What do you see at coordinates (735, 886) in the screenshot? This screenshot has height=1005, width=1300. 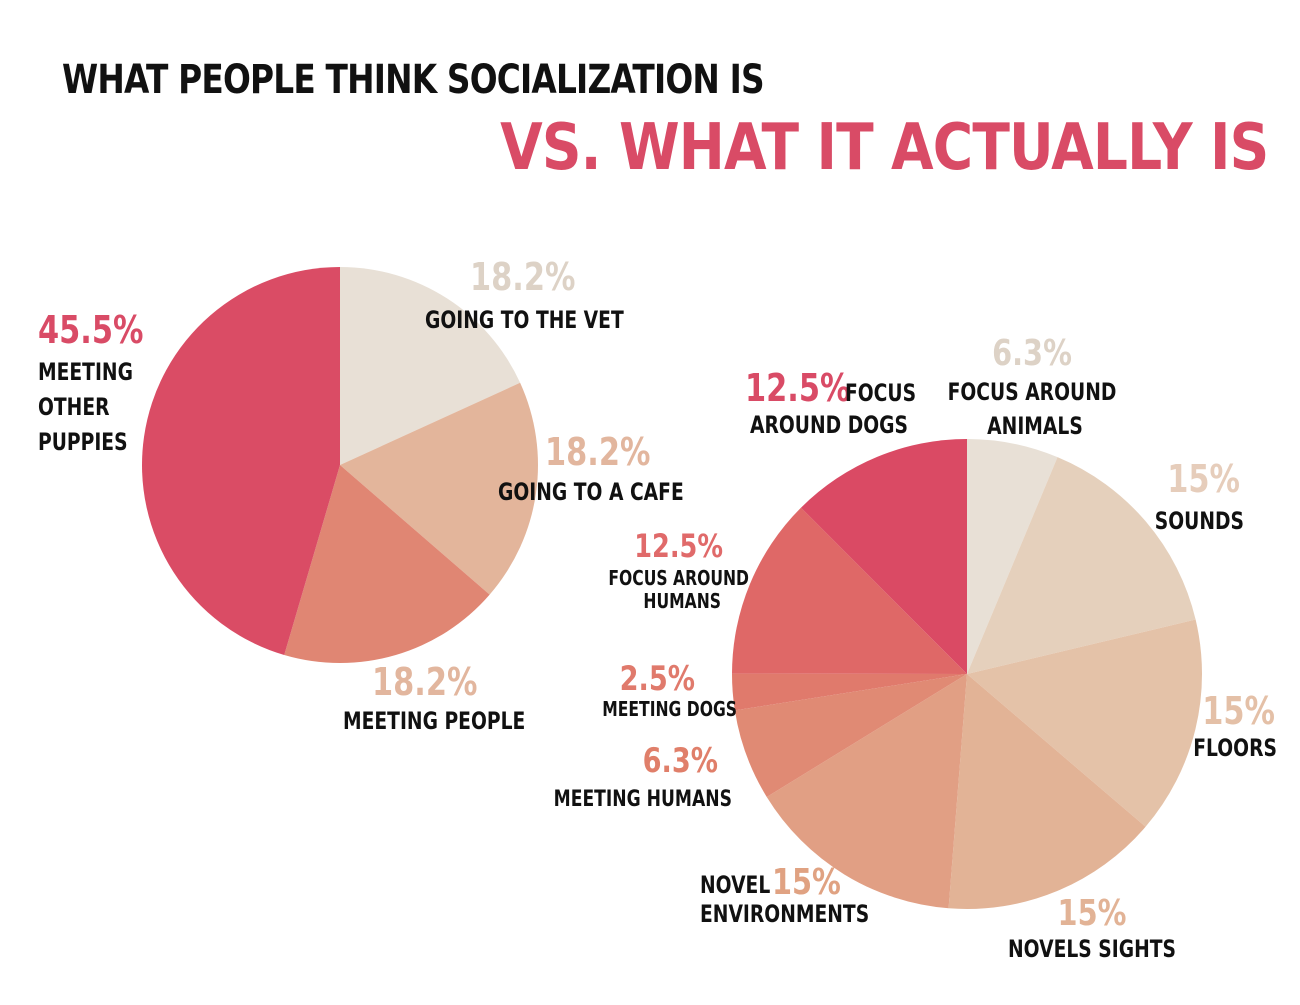 I see `right-novel-environments-category-label: NOVEL` at bounding box center [735, 886].